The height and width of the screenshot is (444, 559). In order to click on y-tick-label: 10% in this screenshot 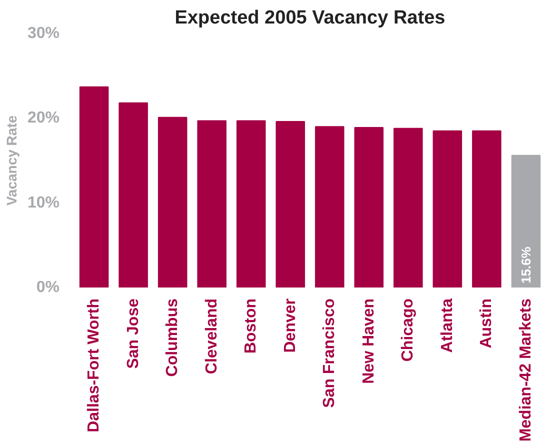, I will do `click(43, 203)`.